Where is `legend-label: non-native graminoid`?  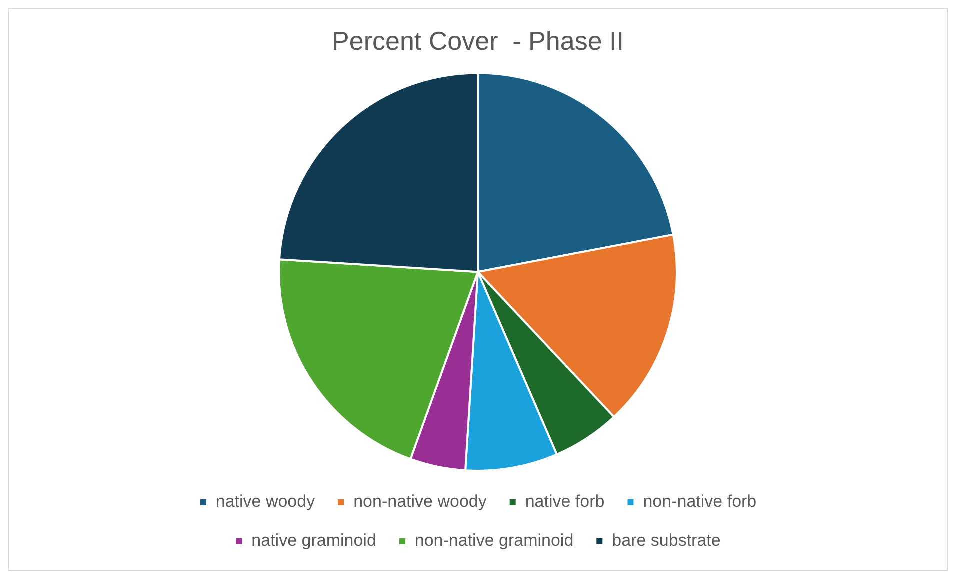 legend-label: non-native graminoid is located at coordinates (494, 540).